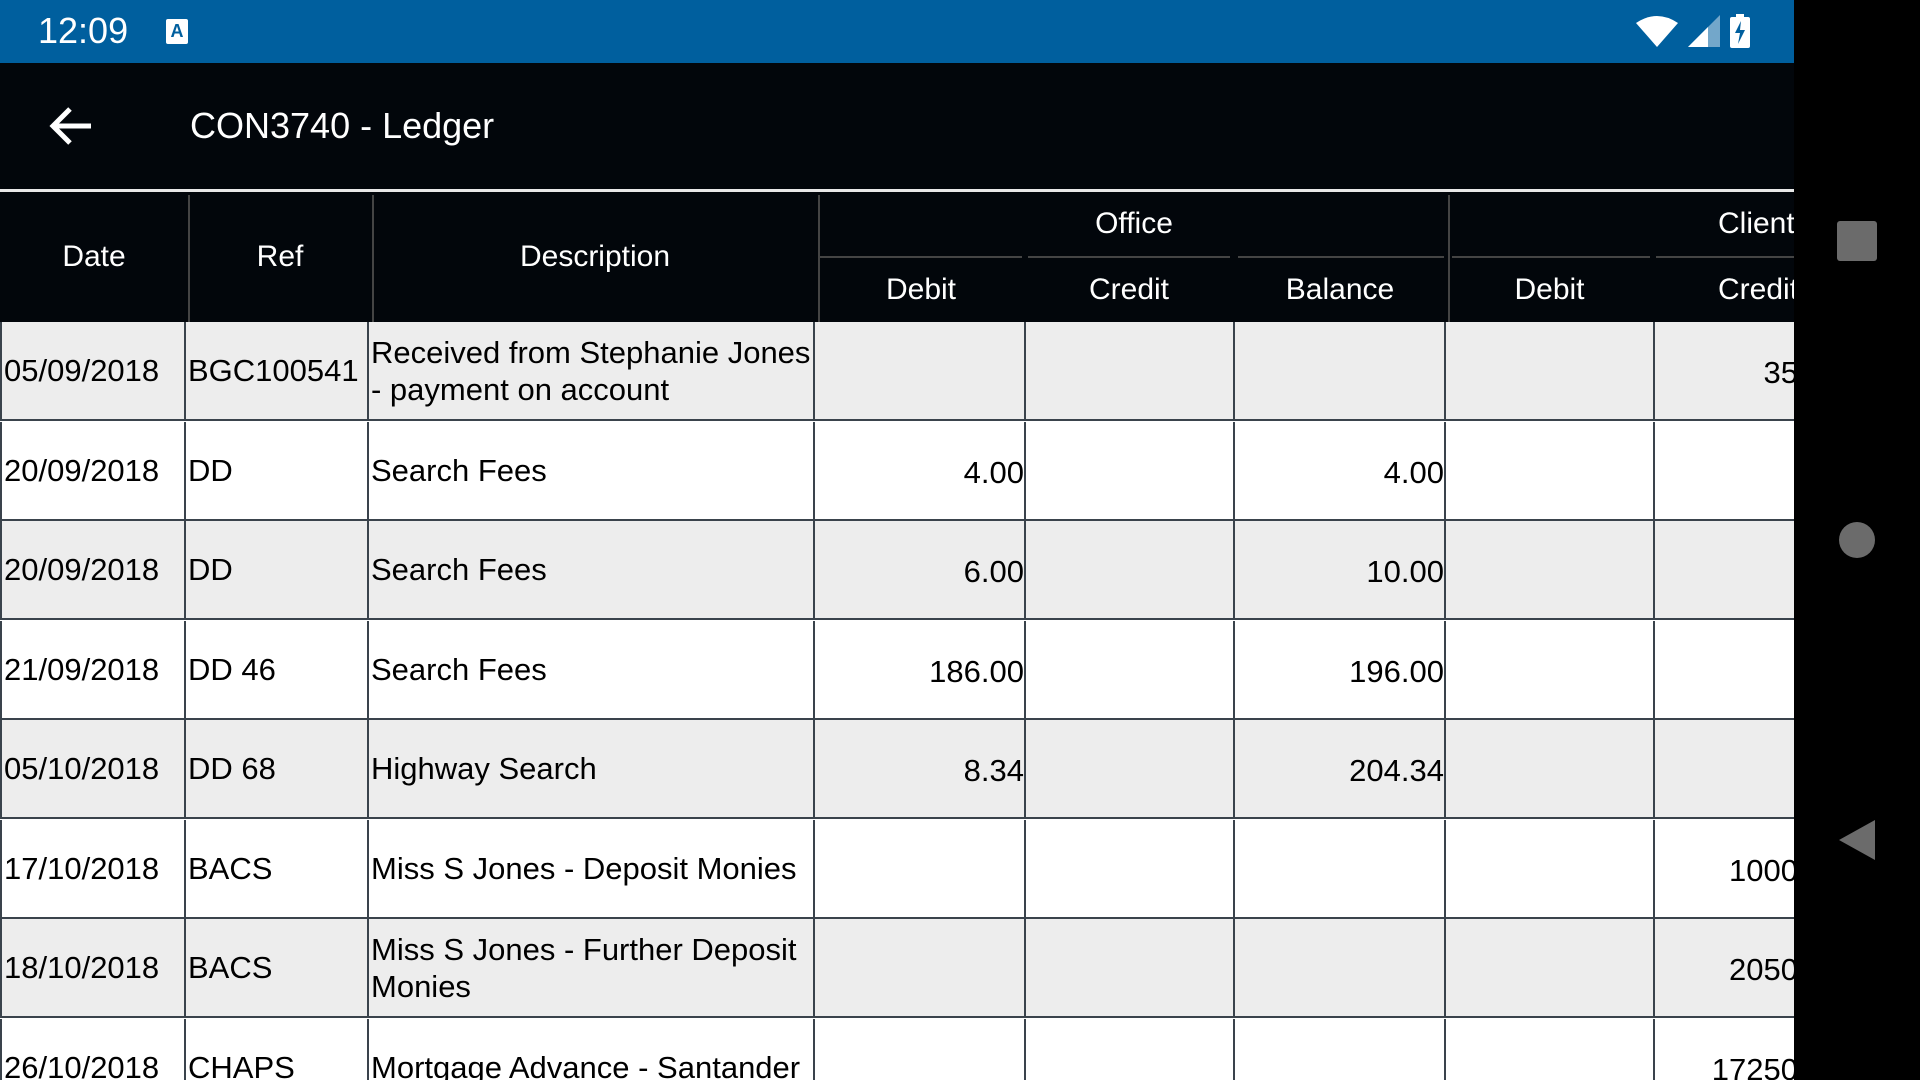 The image size is (1920, 1080). Describe the element at coordinates (1657, 31) in the screenshot. I see `wifi-icon` at that location.